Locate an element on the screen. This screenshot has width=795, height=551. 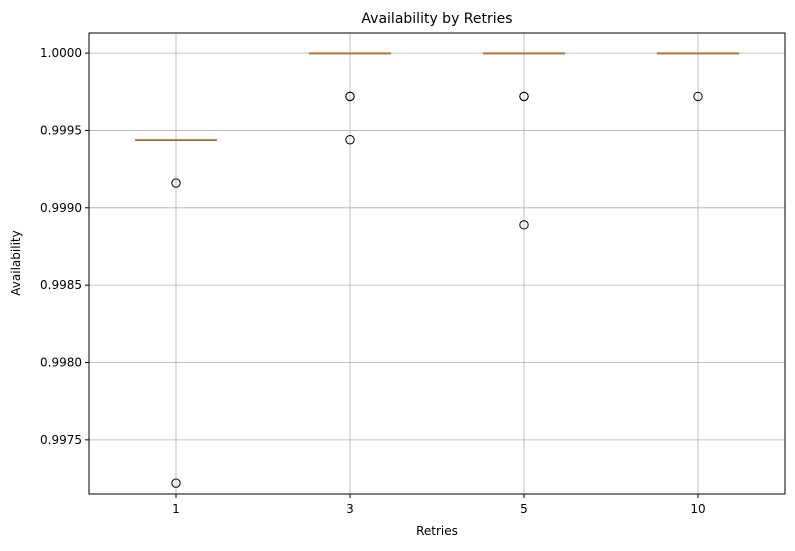
y-tick-label: 0.9990 is located at coordinates (61, 208).